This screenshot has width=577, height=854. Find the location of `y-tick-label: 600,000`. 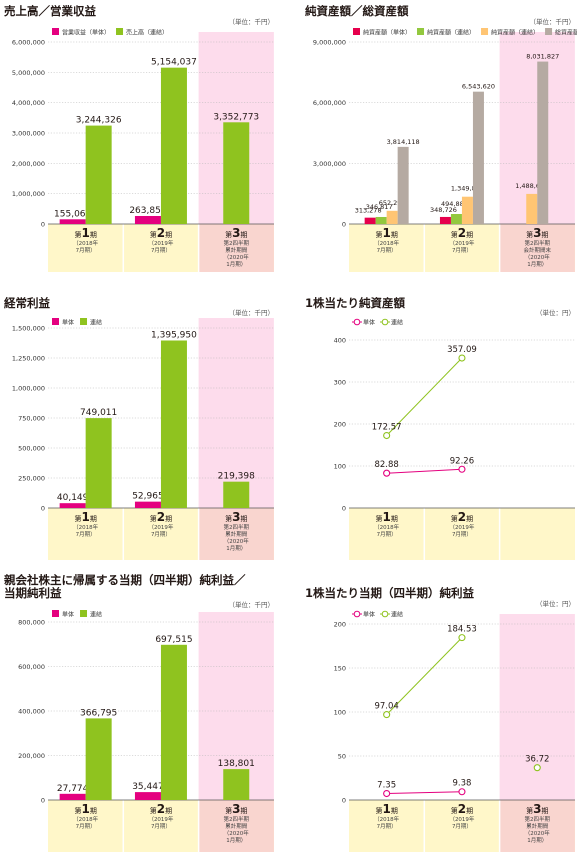

y-tick-label: 600,000 is located at coordinates (31, 667).